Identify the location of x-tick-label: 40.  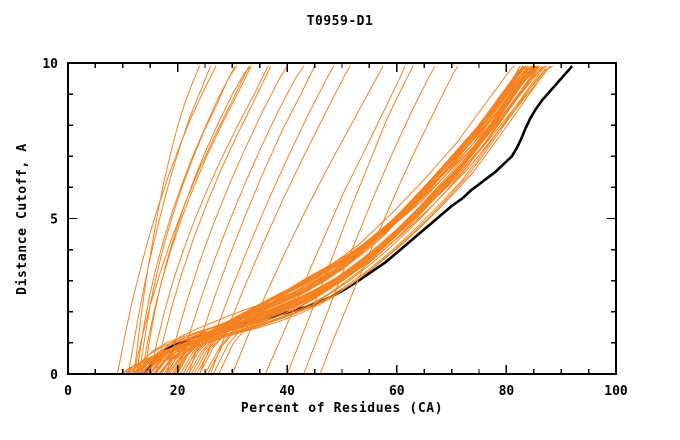
(287, 391).